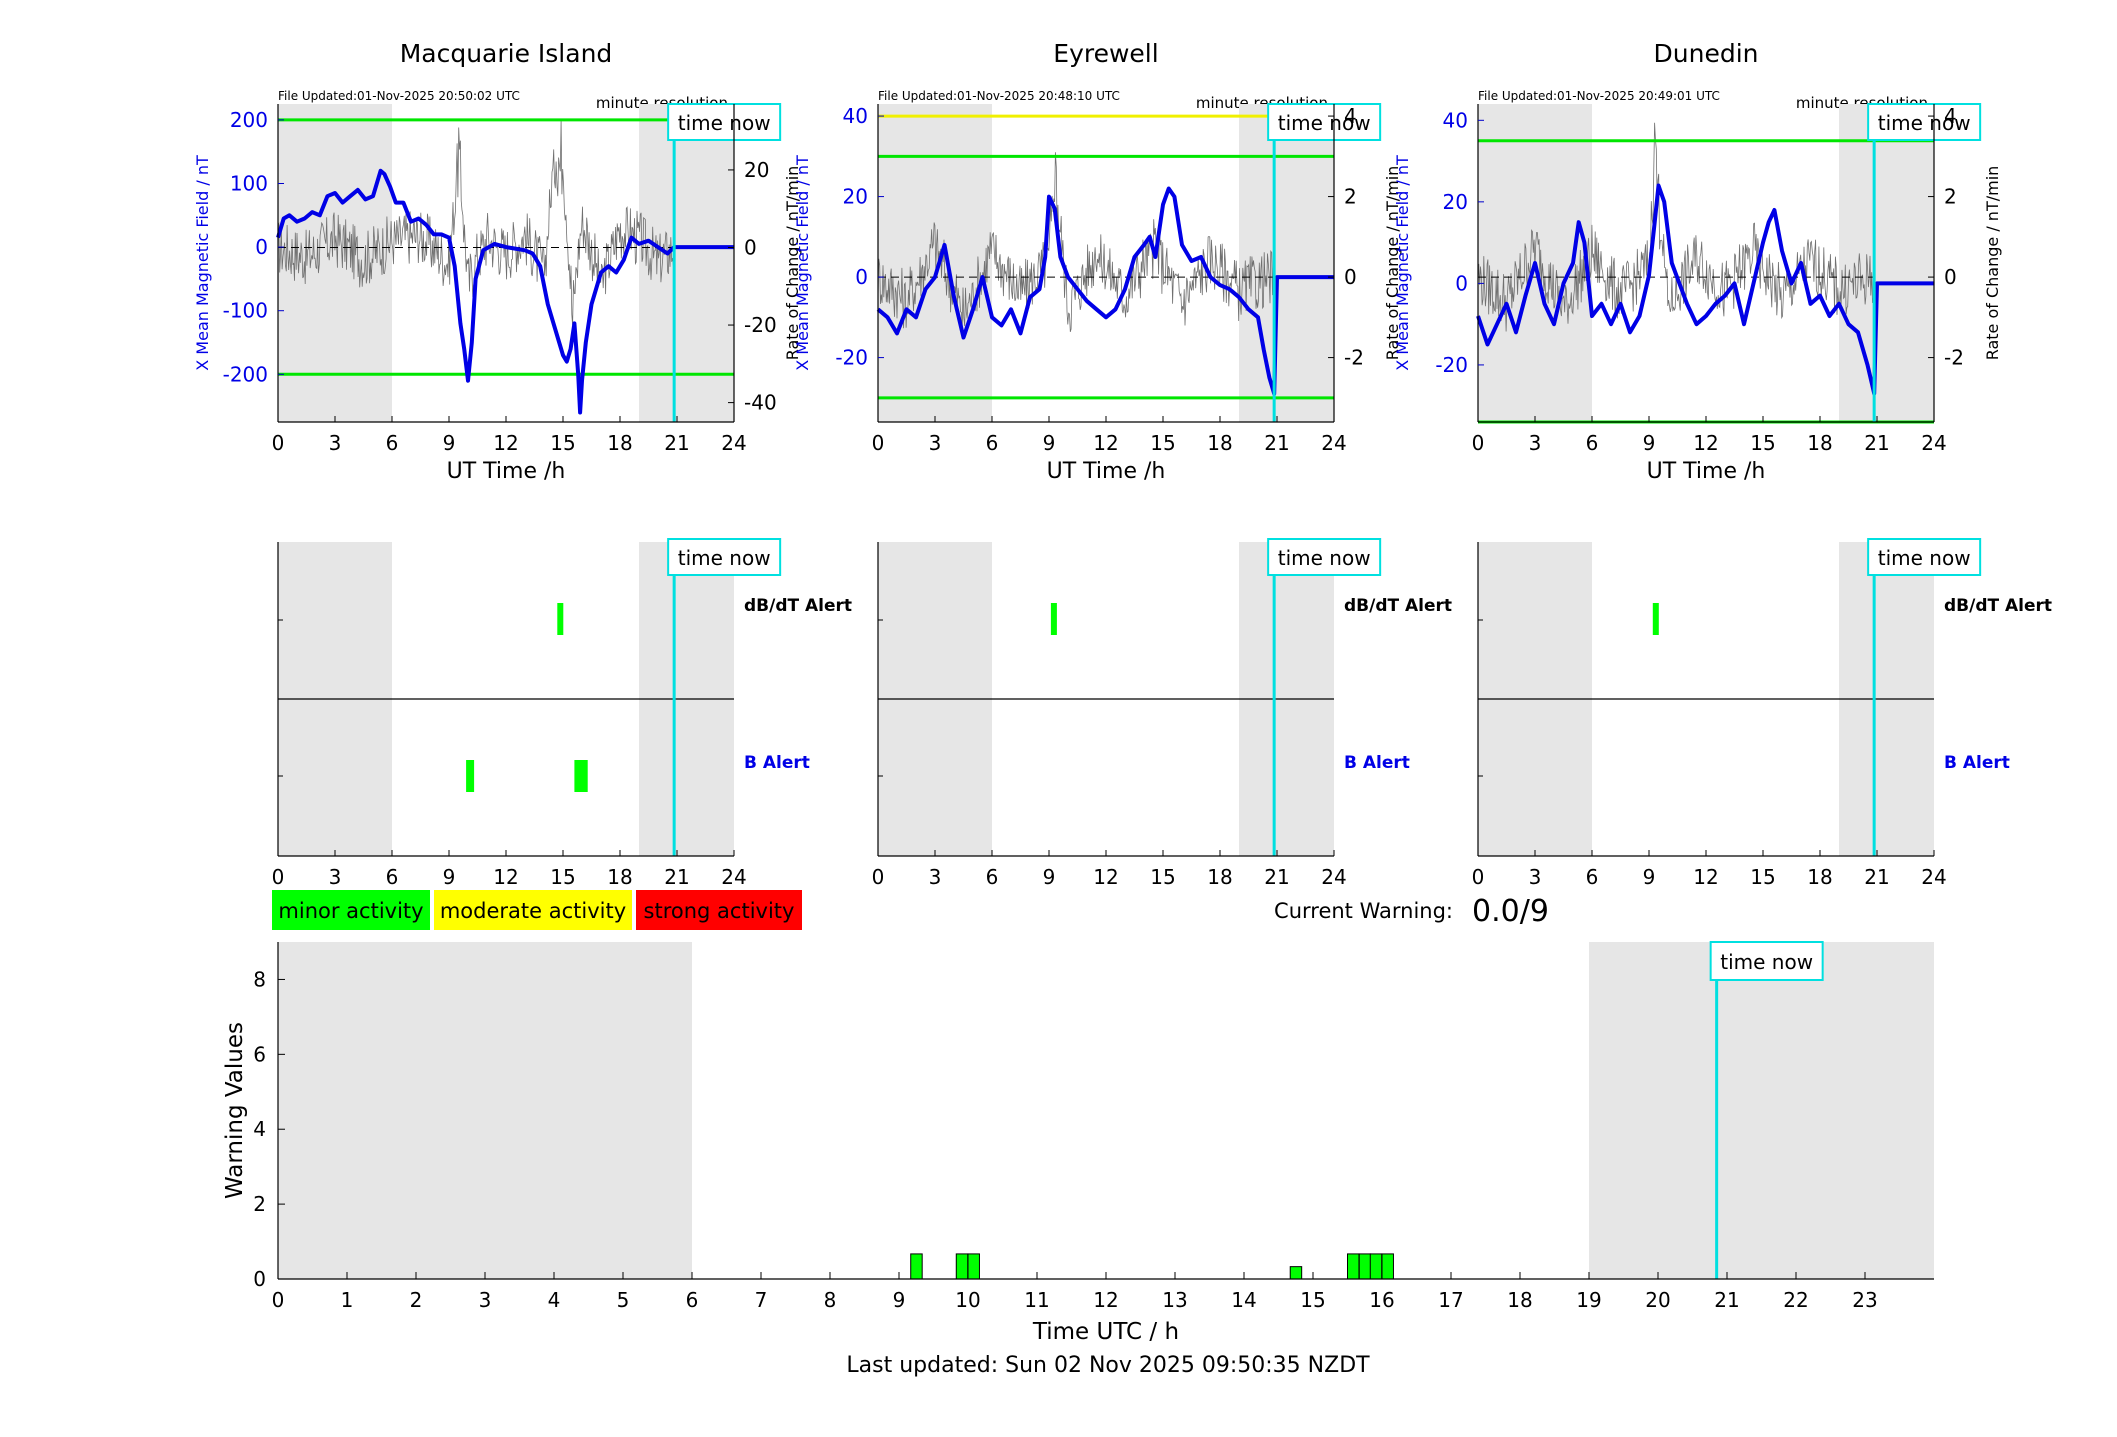 The width and height of the screenshot is (2117, 1437). Describe the element at coordinates (259, 979) in the screenshot. I see `y-tick-label: 8` at that location.